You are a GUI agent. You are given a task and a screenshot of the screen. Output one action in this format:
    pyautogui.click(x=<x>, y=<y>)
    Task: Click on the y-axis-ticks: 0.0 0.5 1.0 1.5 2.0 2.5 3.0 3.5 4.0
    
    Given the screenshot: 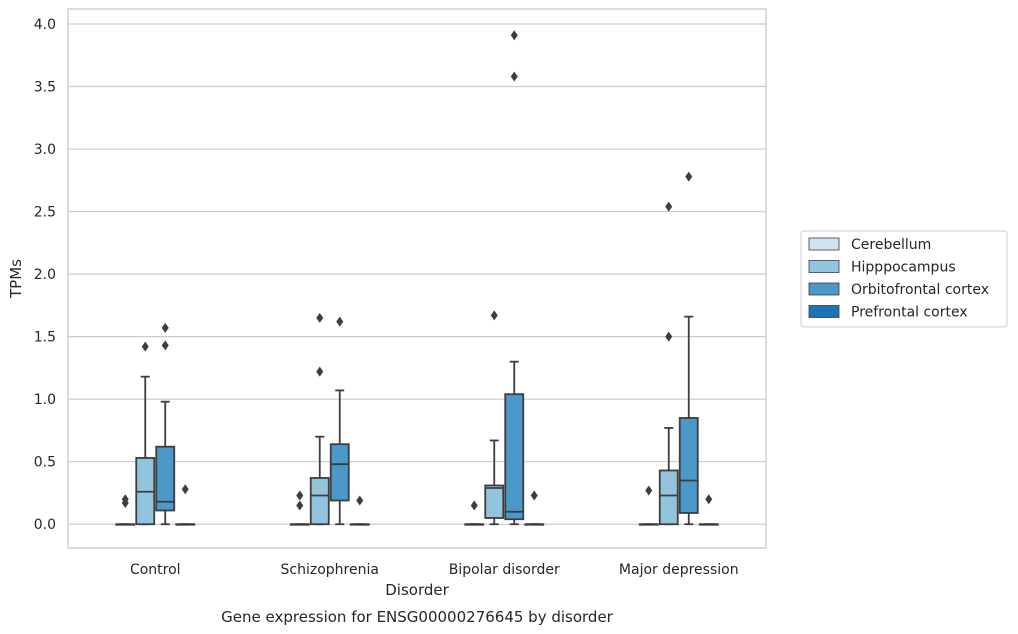 What is the action you would take?
    pyautogui.click(x=45, y=275)
    